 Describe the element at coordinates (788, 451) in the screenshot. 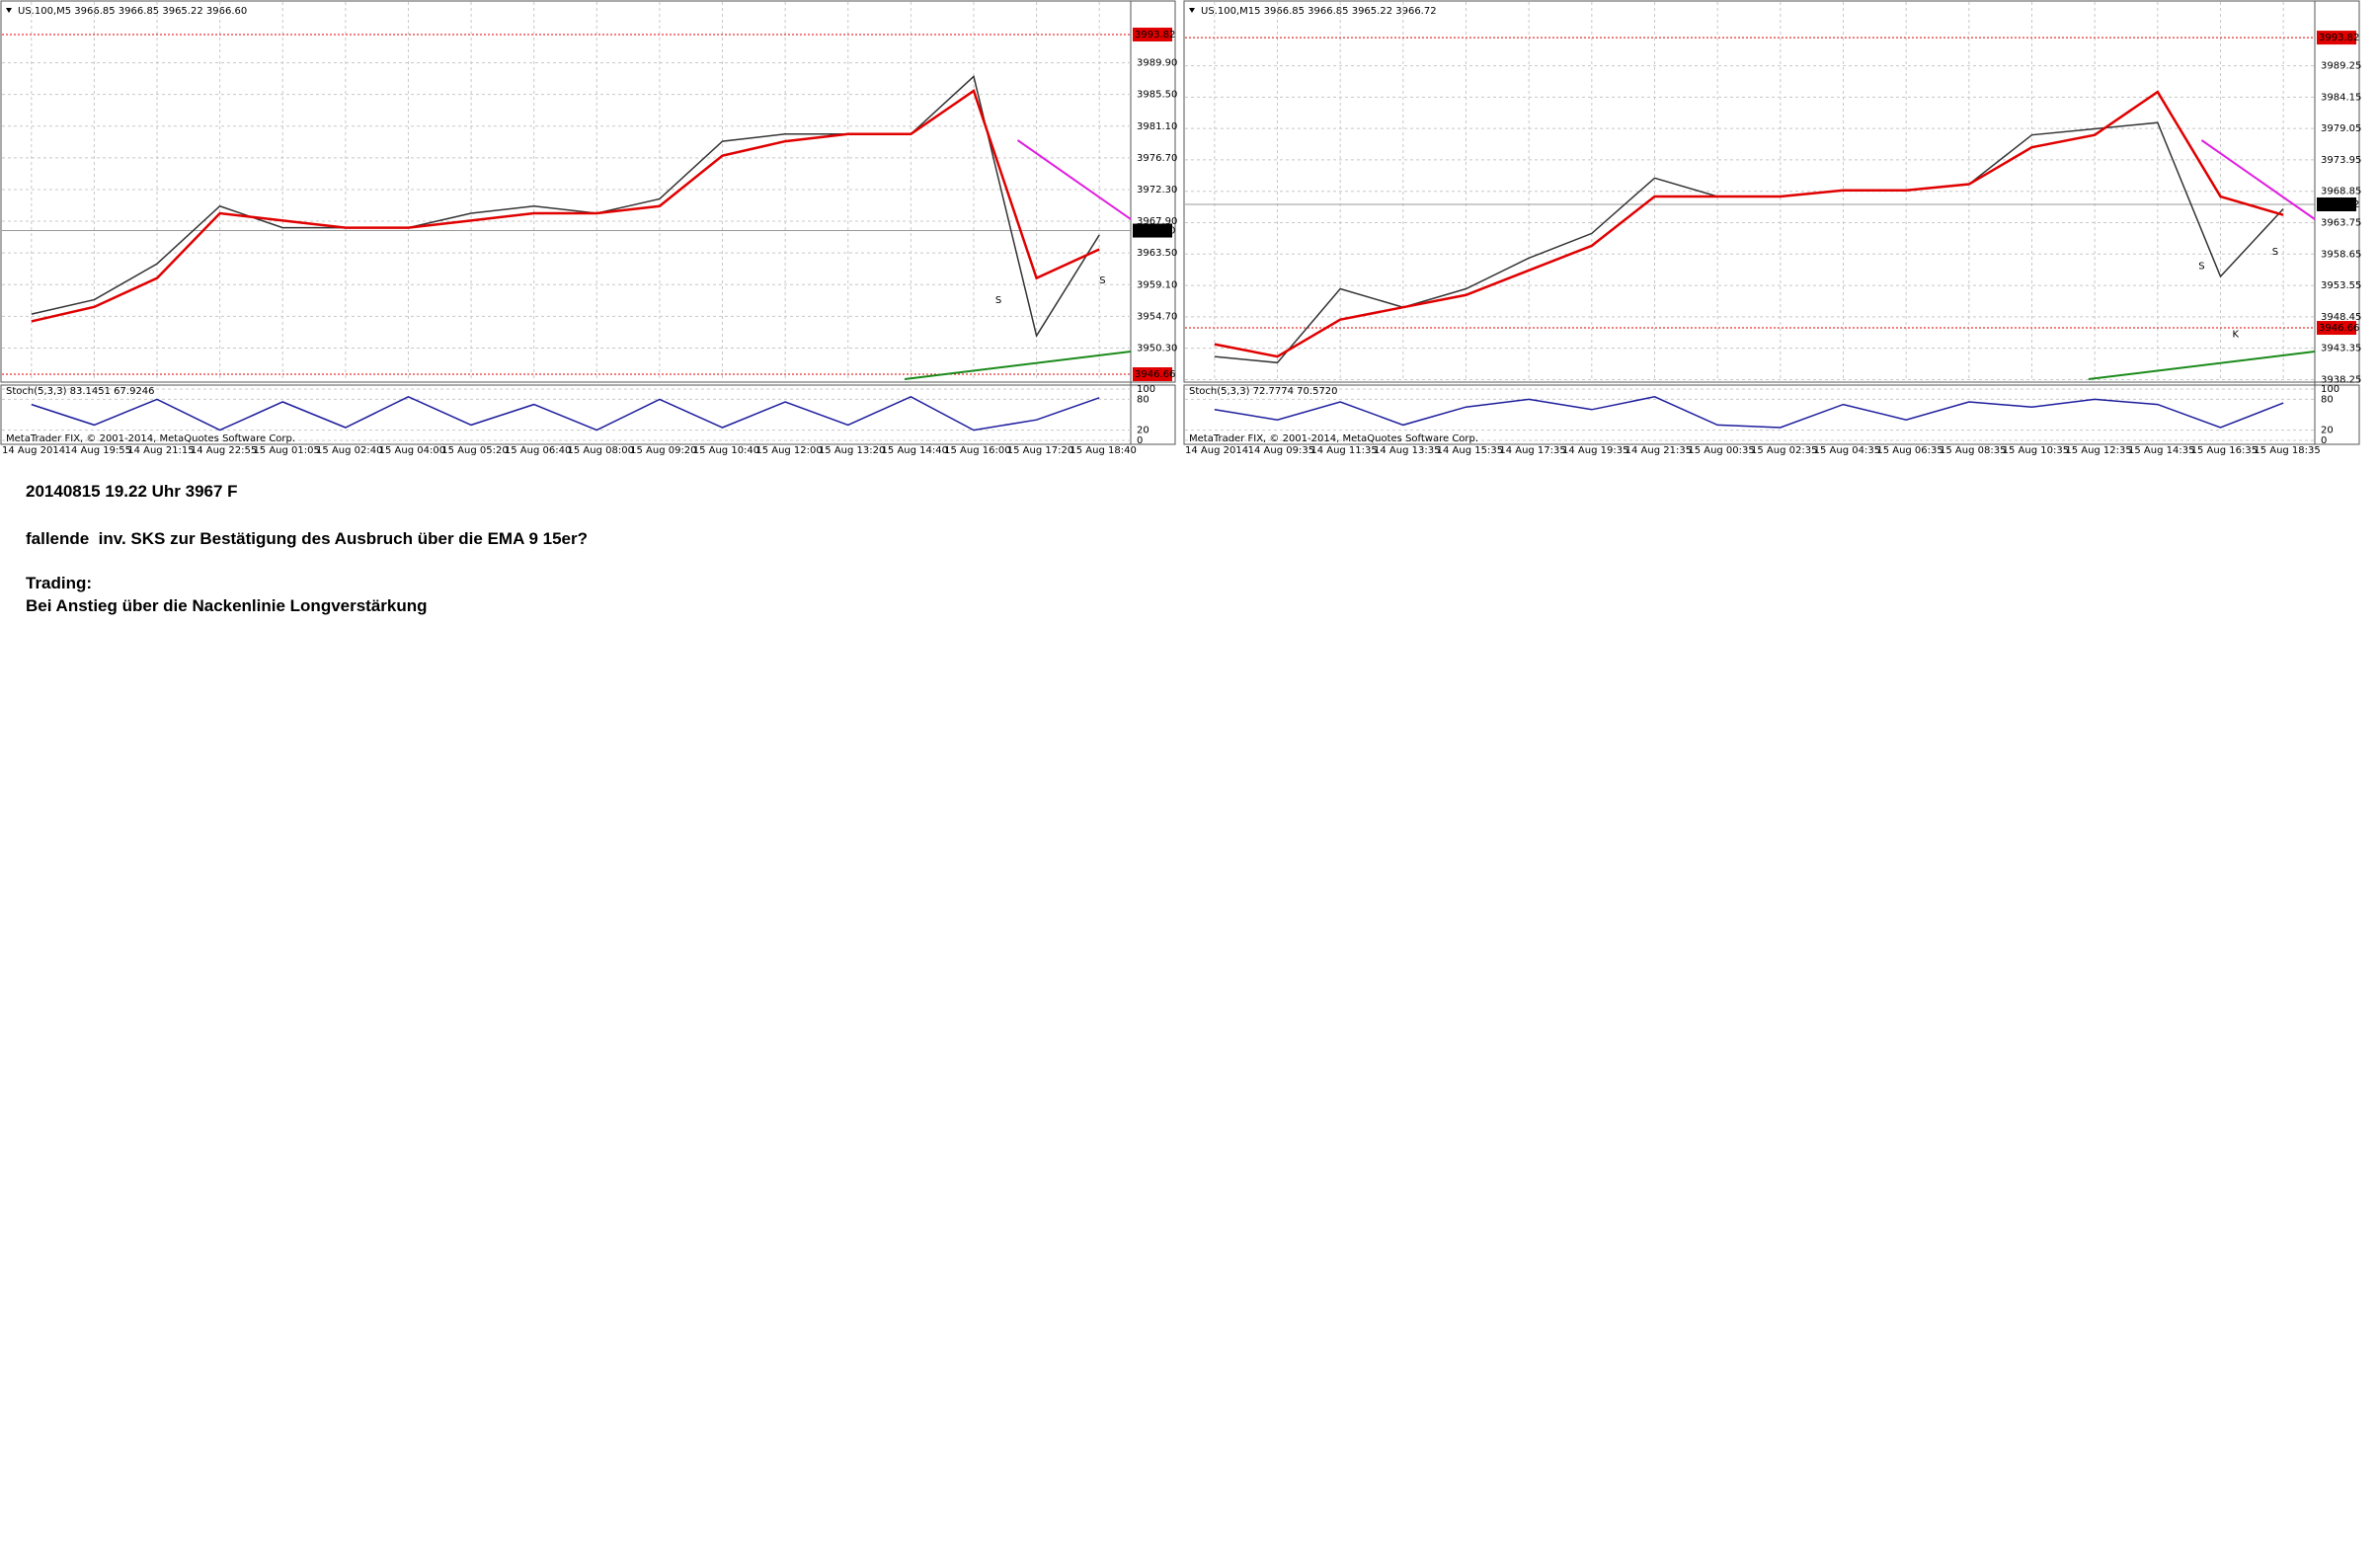

I see `x-tick-label: 15 Aug 12:00` at that location.